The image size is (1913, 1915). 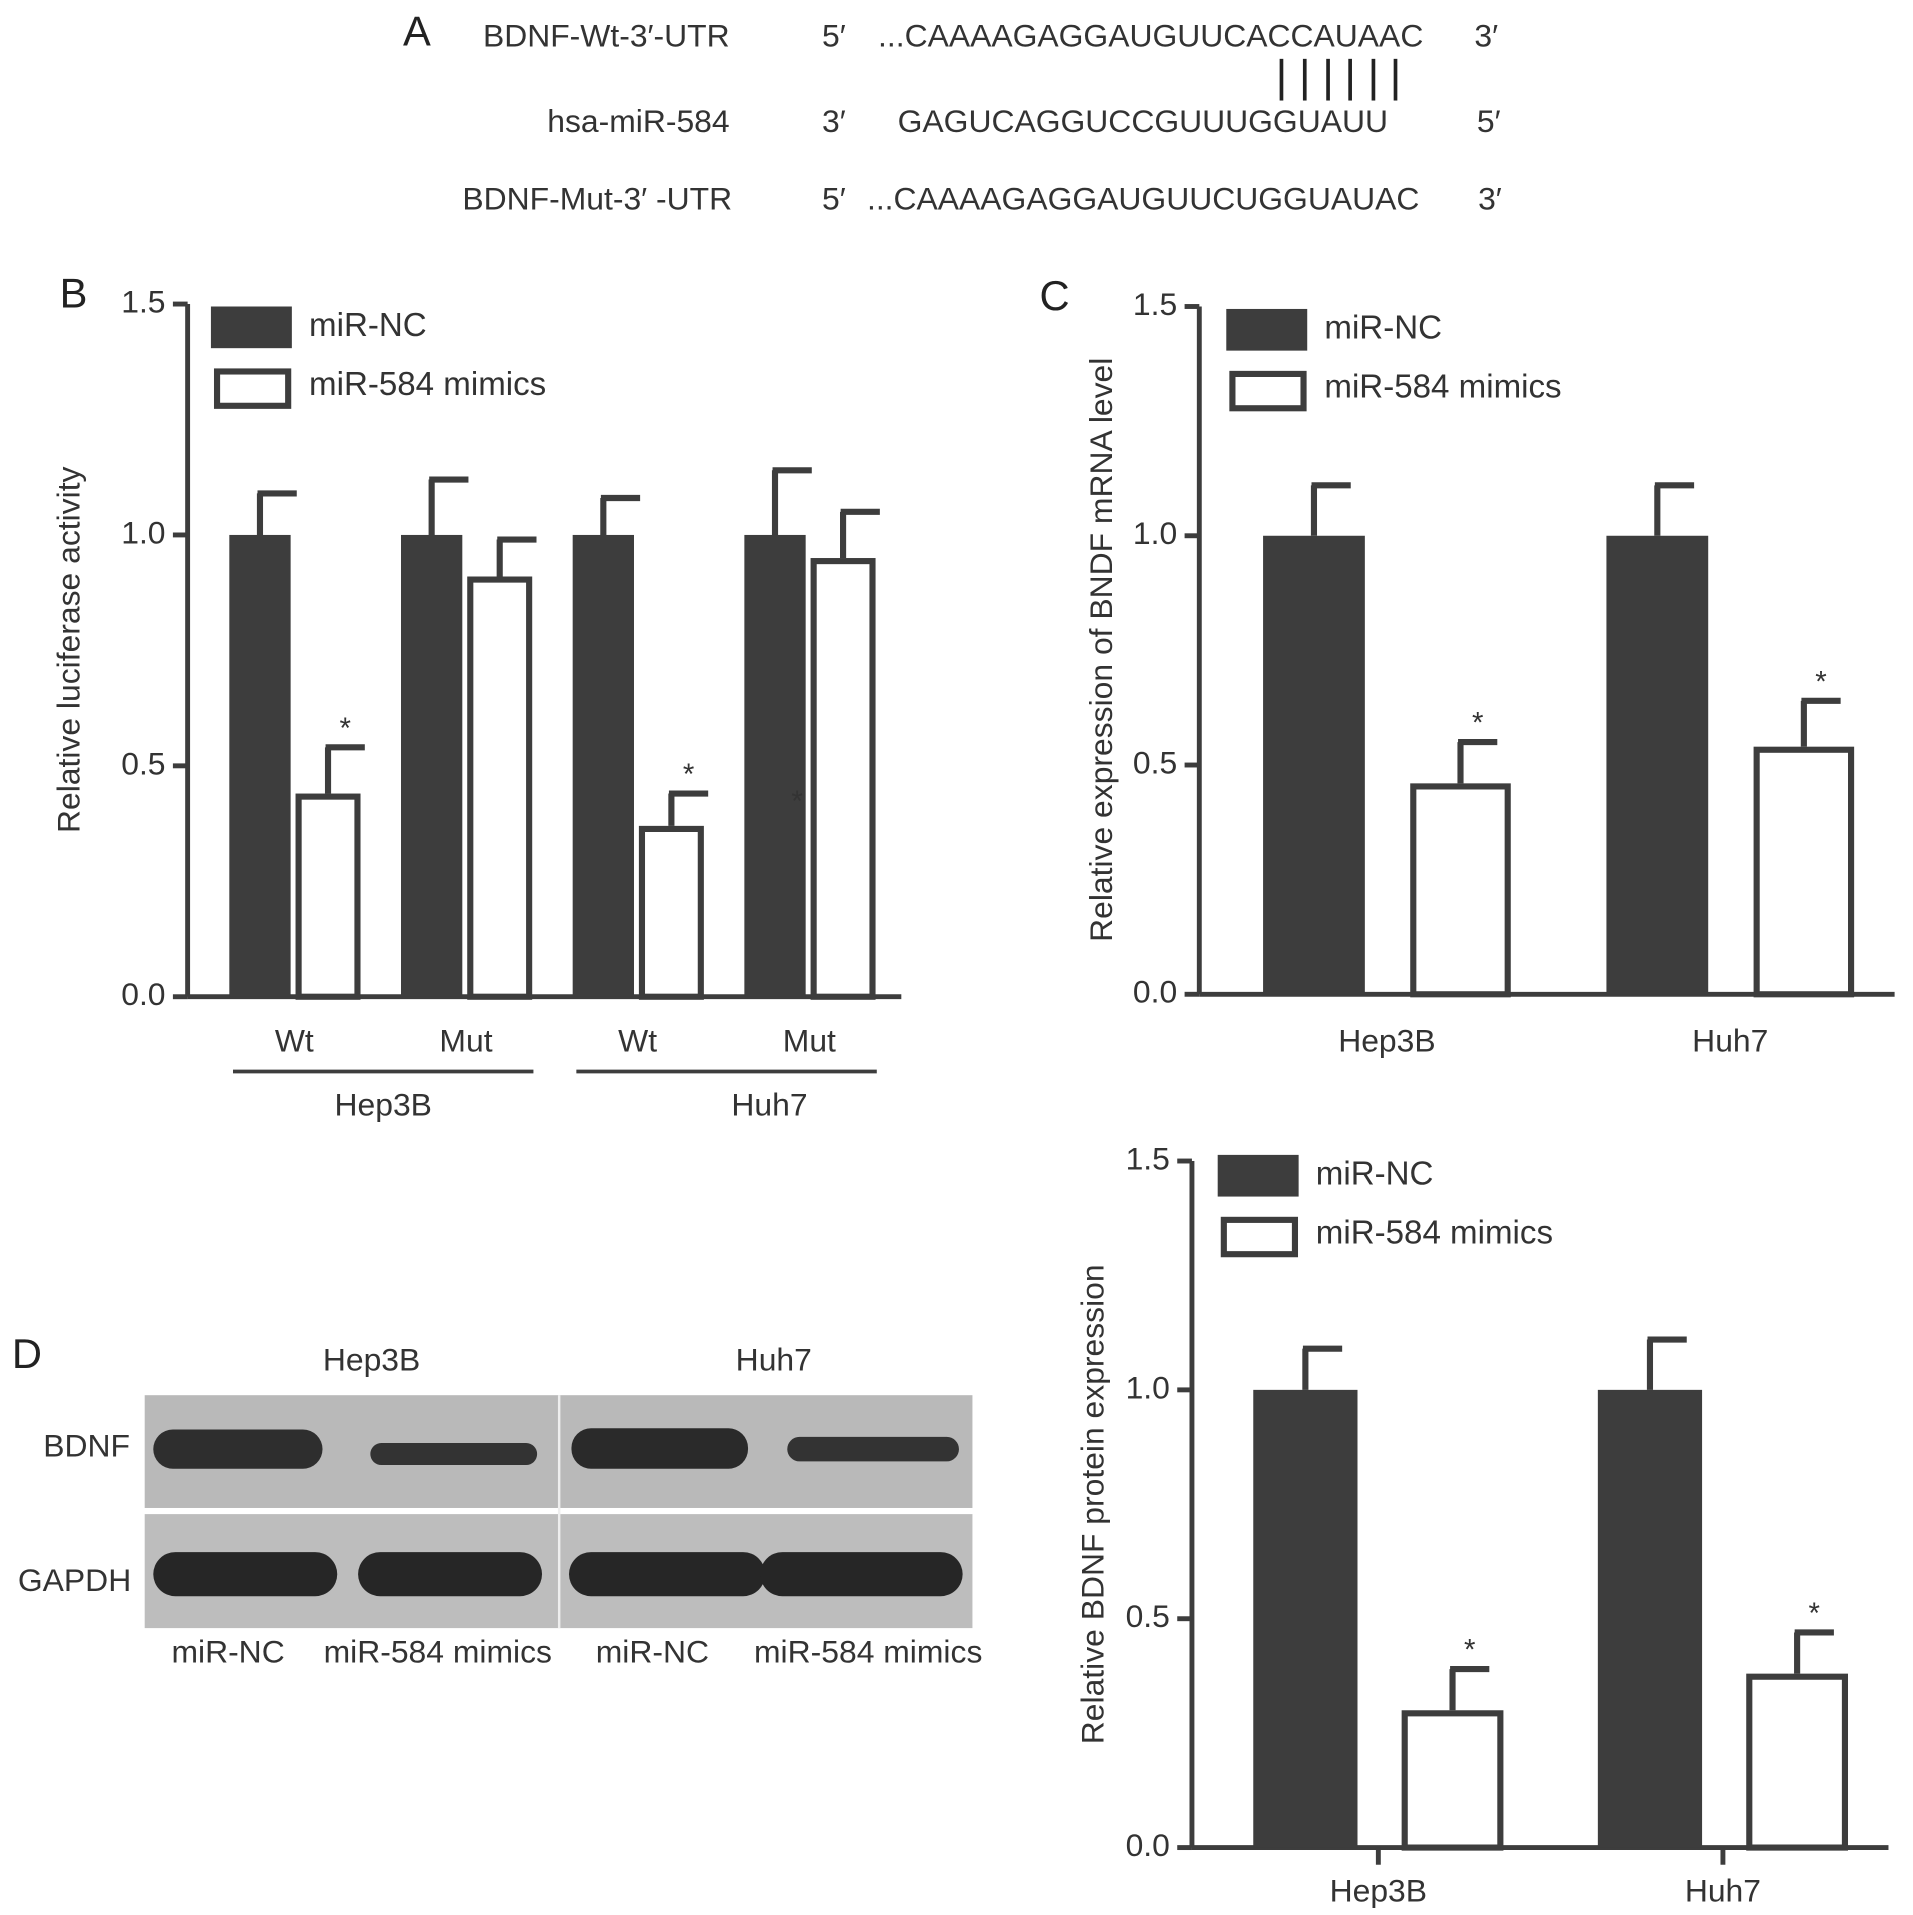 What do you see at coordinates (774, 1360) in the screenshot?
I see `cell-line-label: Huh7` at bounding box center [774, 1360].